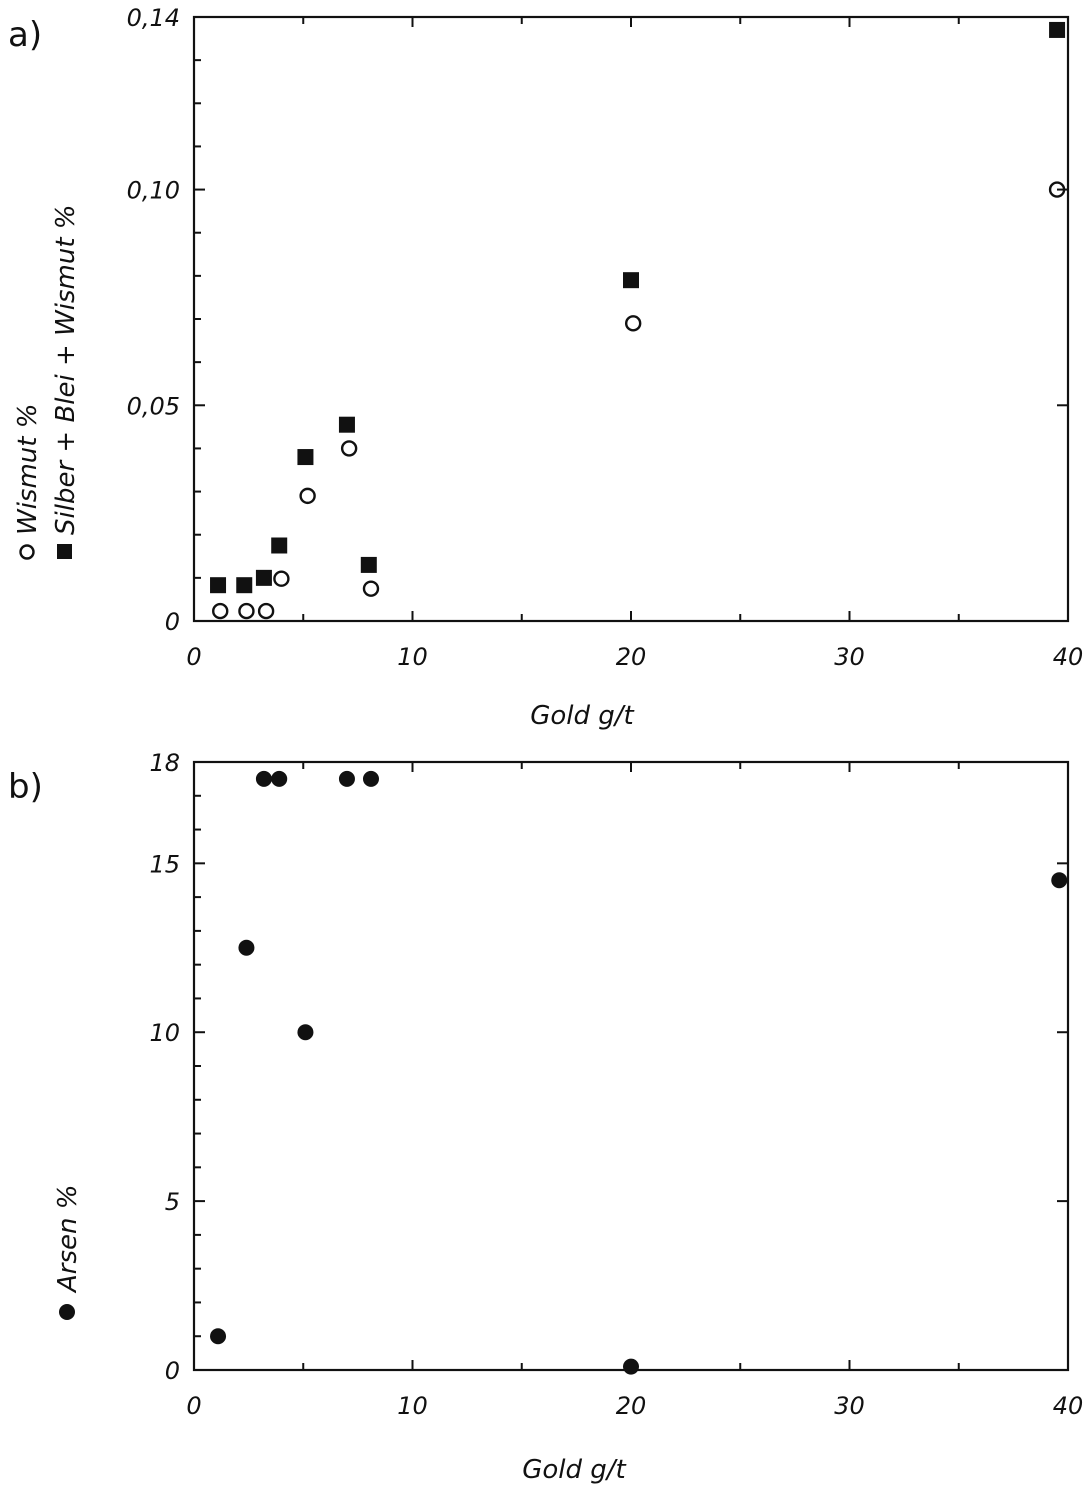 The height and width of the screenshot is (1486, 1084). I want to click on legend-wismut-label: Wismut %, so click(28, 469).